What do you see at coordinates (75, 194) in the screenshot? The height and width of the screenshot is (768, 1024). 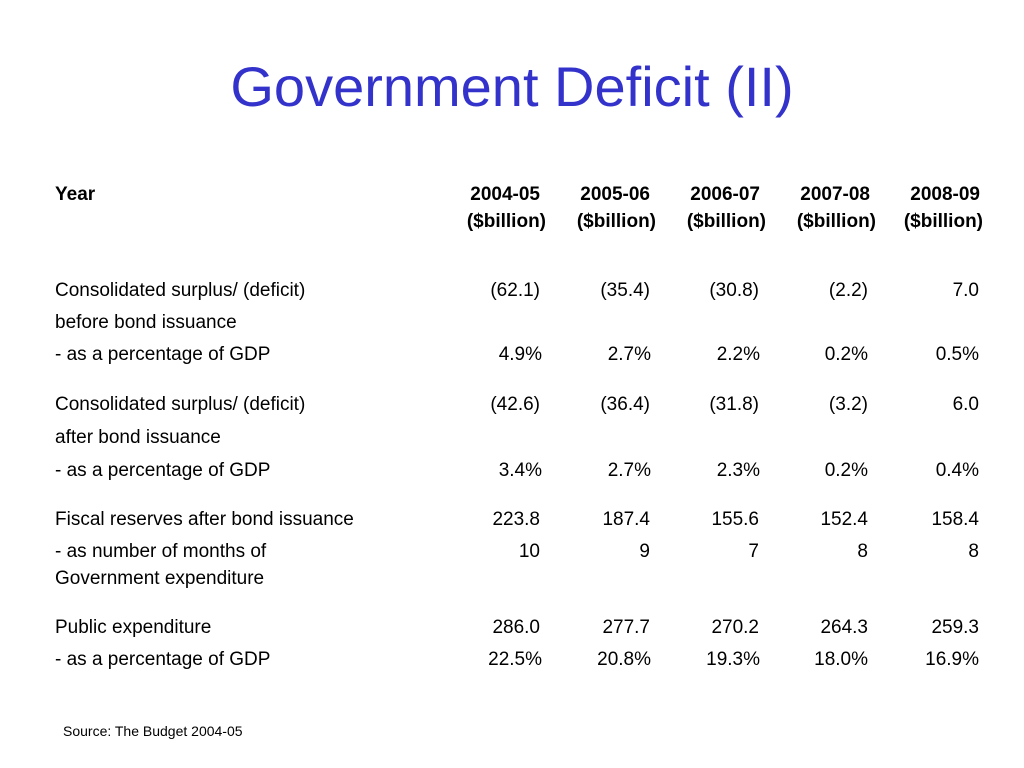 I see `year-header-label: Year` at bounding box center [75, 194].